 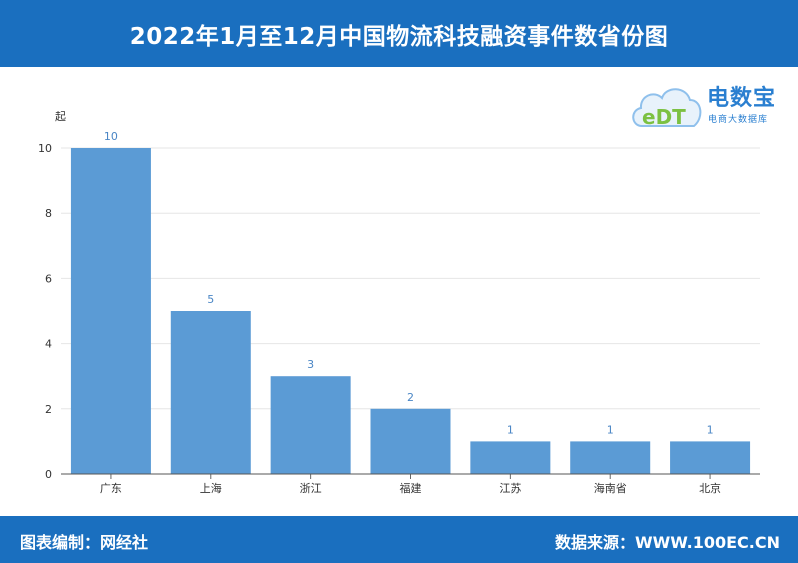 What do you see at coordinates (738, 120) in the screenshot?
I see `logo-subtitle: 电商大数据库` at bounding box center [738, 120].